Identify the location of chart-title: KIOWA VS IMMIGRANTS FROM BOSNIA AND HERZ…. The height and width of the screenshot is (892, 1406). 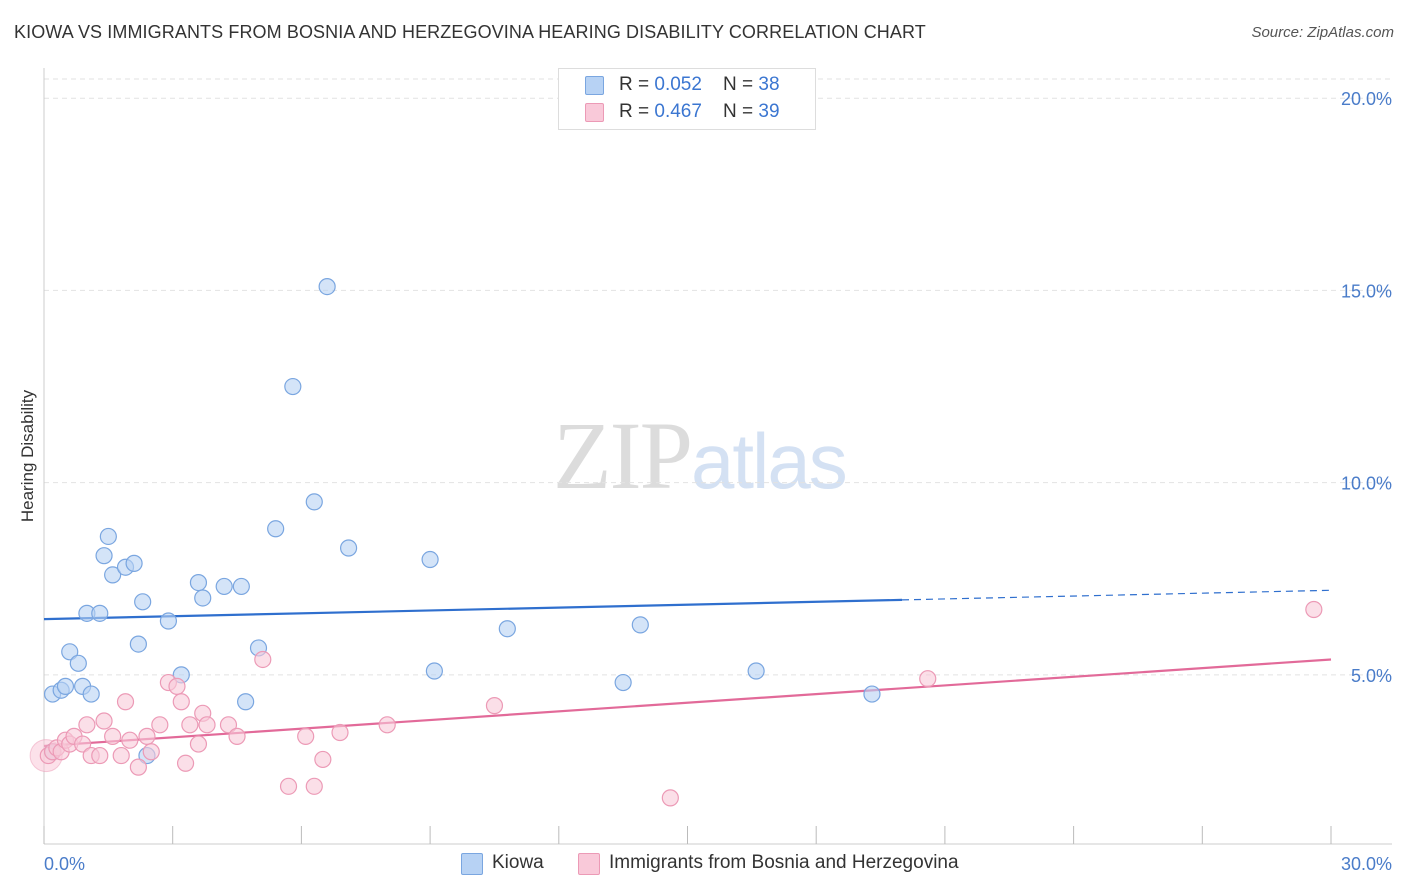
(470, 32).